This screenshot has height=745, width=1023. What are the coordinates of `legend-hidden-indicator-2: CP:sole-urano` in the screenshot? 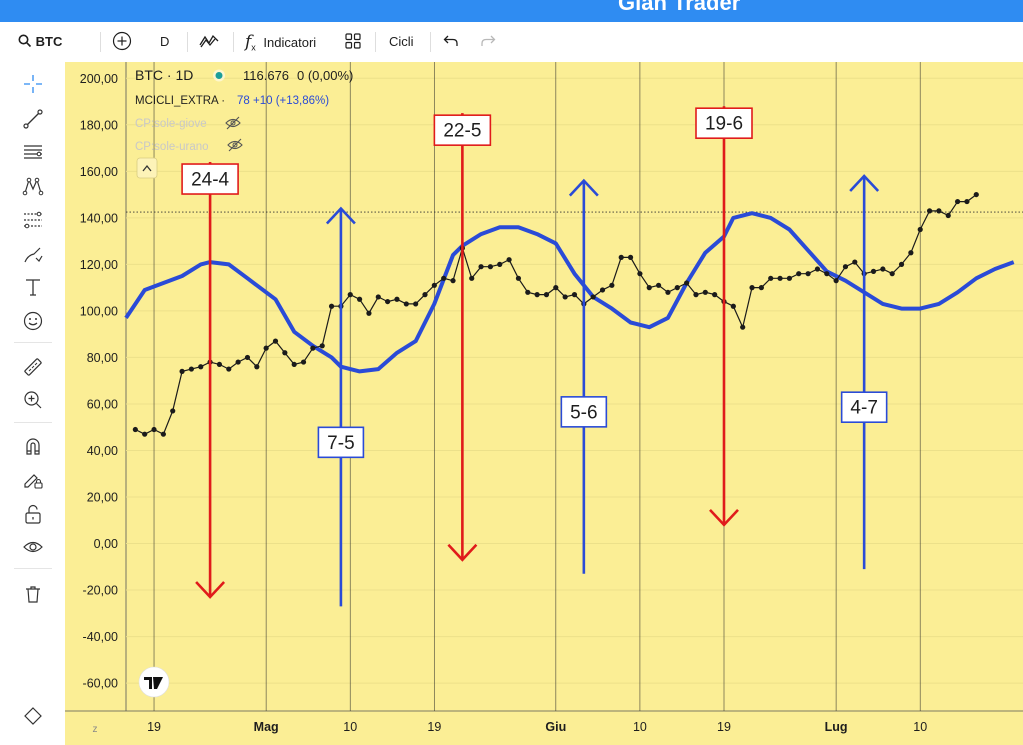 It's located at (172, 147).